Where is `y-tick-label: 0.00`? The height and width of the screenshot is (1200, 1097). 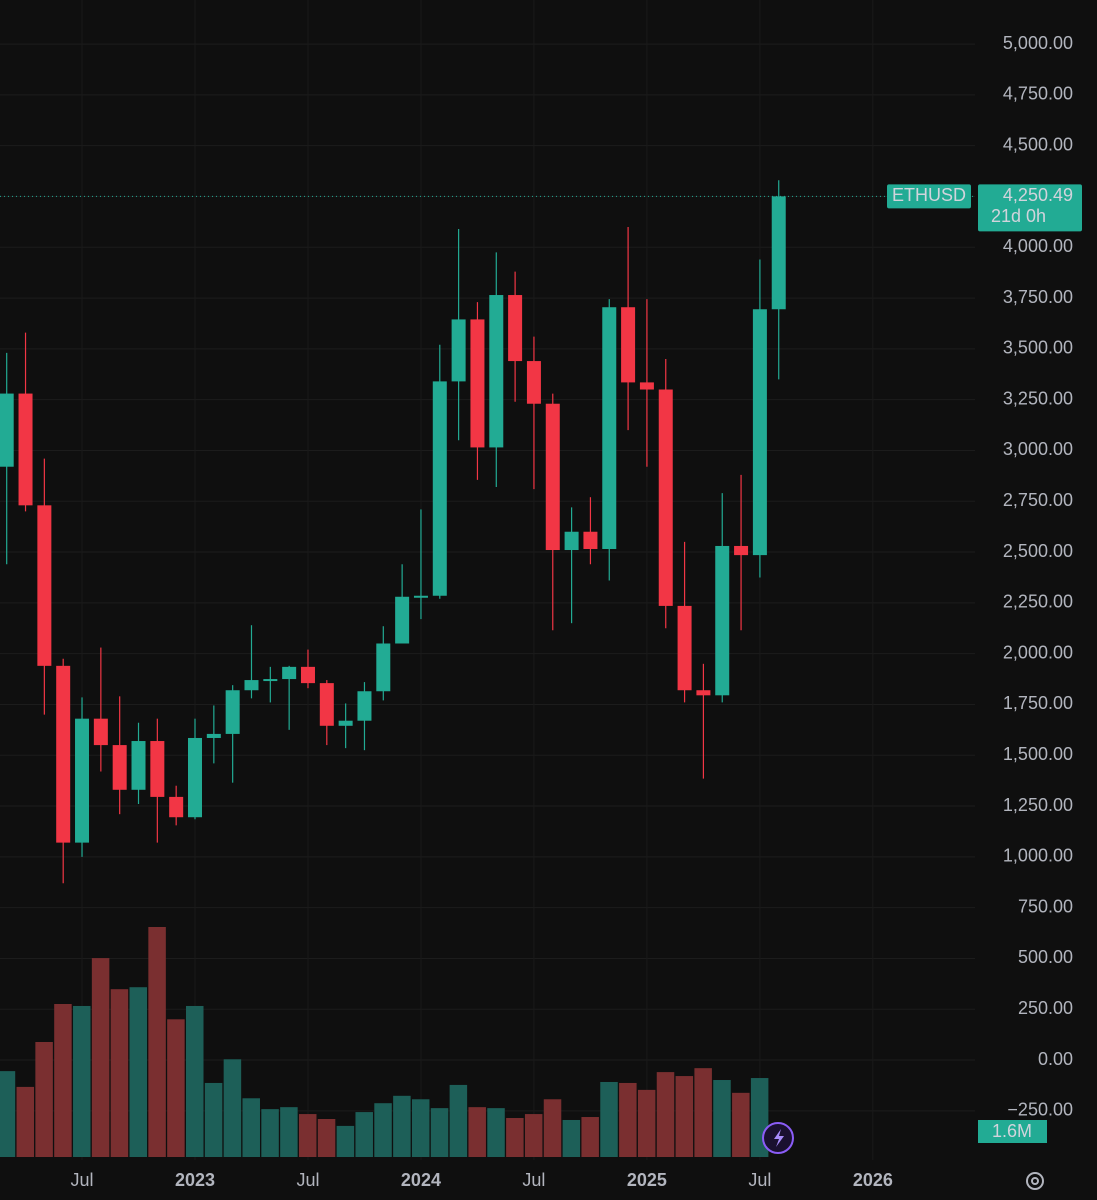 y-tick-label: 0.00 is located at coordinates (1055, 1059).